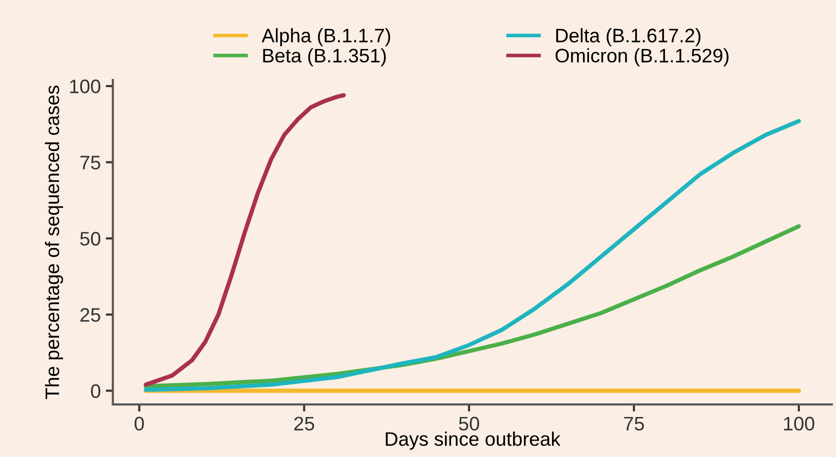 This screenshot has width=836, height=457. Describe the element at coordinates (139, 423) in the screenshot. I see `x-tick-label: 0` at that location.